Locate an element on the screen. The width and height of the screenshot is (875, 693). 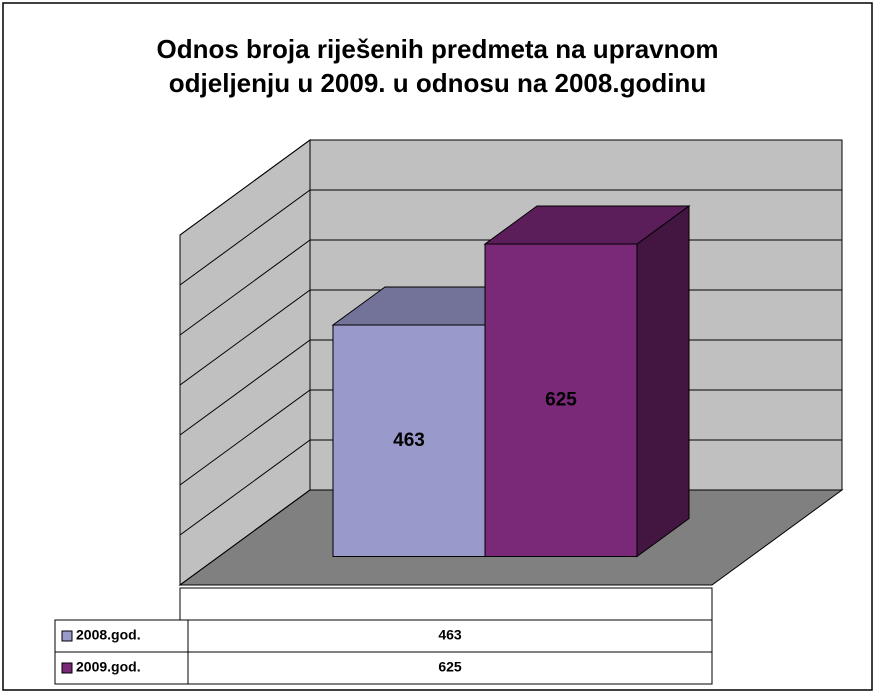
table-value: 463 is located at coordinates (450, 635).